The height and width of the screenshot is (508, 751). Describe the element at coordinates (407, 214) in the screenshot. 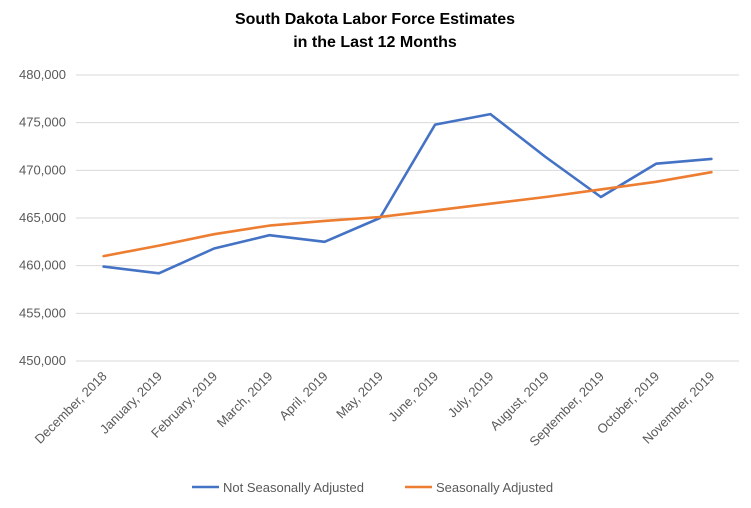

I see `series-line-seasonally-adjusted` at that location.